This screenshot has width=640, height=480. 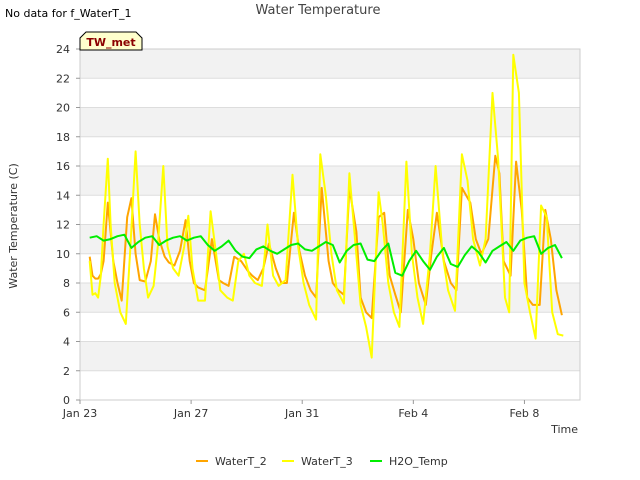 I want to click on x-tick-label: Jan 27, so click(x=190, y=413).